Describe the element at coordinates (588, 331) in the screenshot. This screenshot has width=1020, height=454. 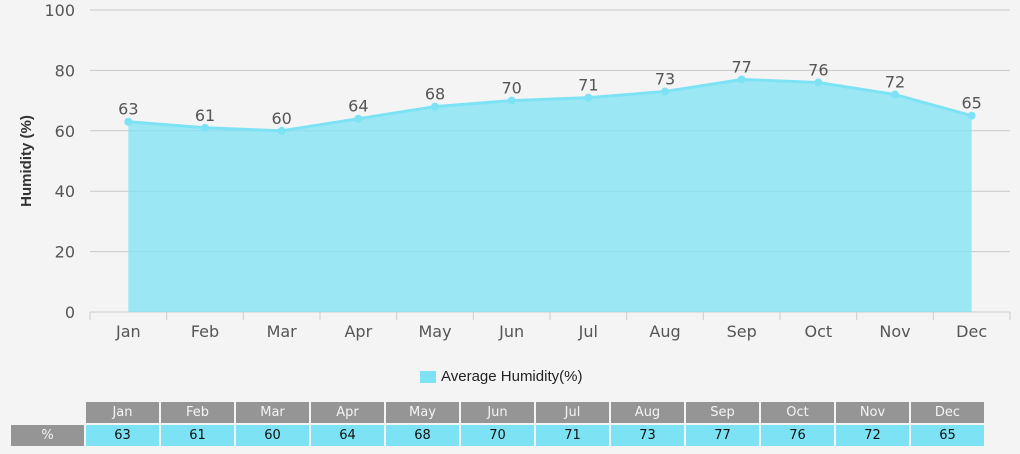
I see `x-tick-label: Jul` at that location.